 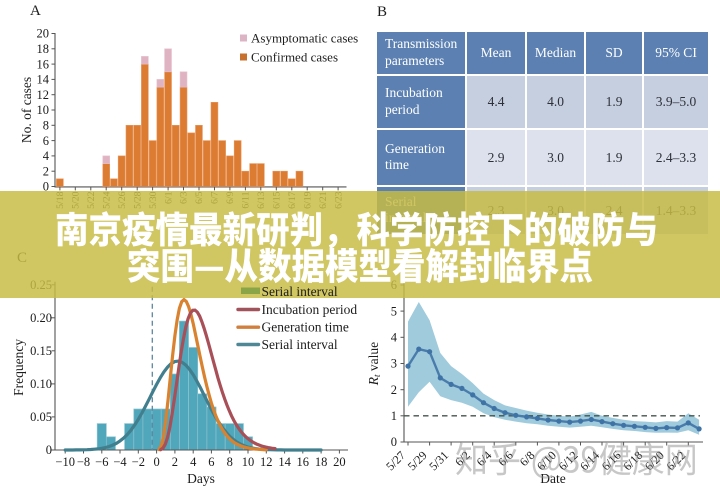 I want to click on svg-text: Confirmed cases, so click(x=294, y=57).